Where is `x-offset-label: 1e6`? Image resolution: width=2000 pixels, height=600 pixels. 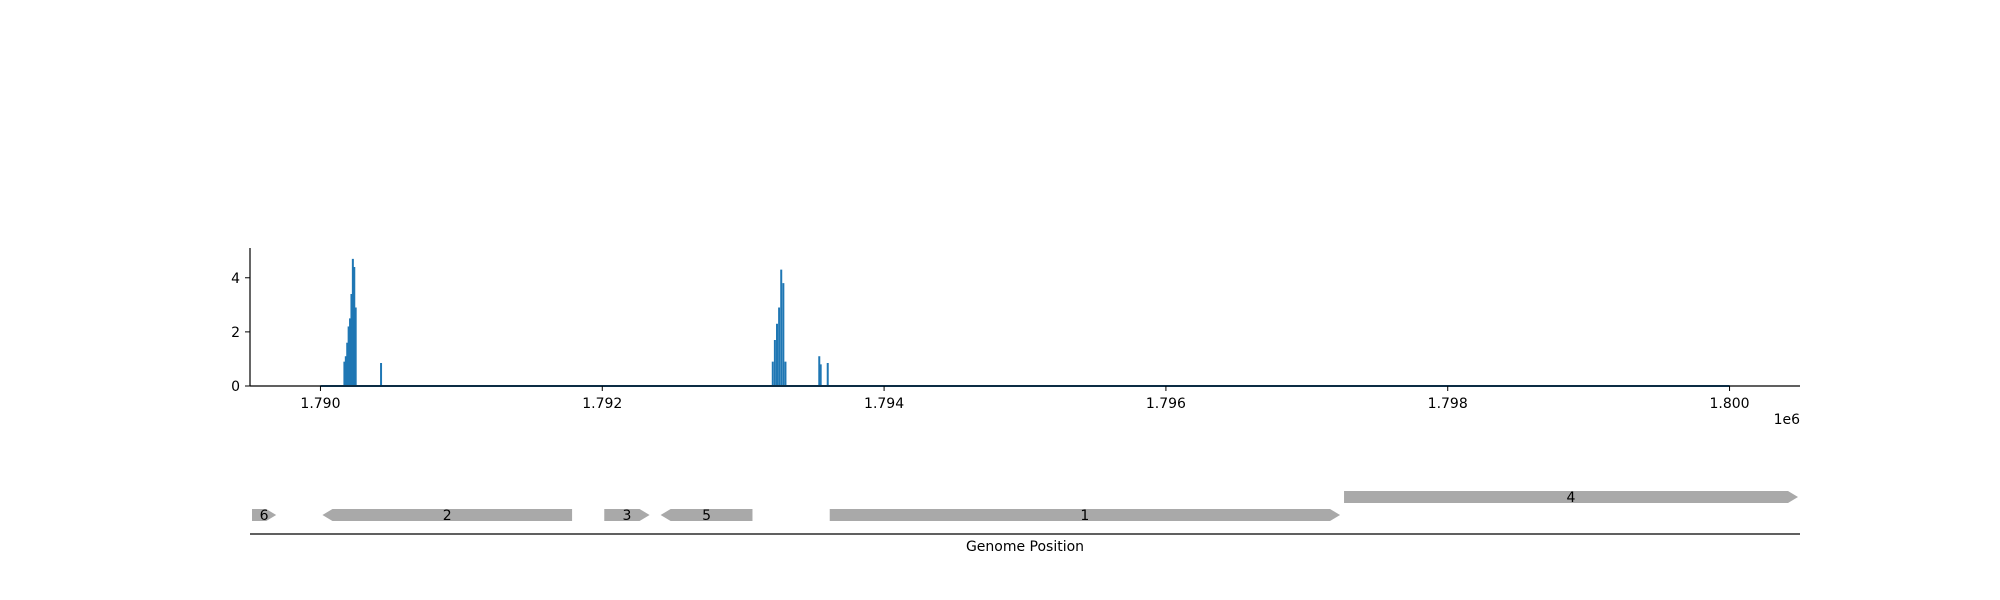 x-offset-label: 1e6 is located at coordinates (1787, 420).